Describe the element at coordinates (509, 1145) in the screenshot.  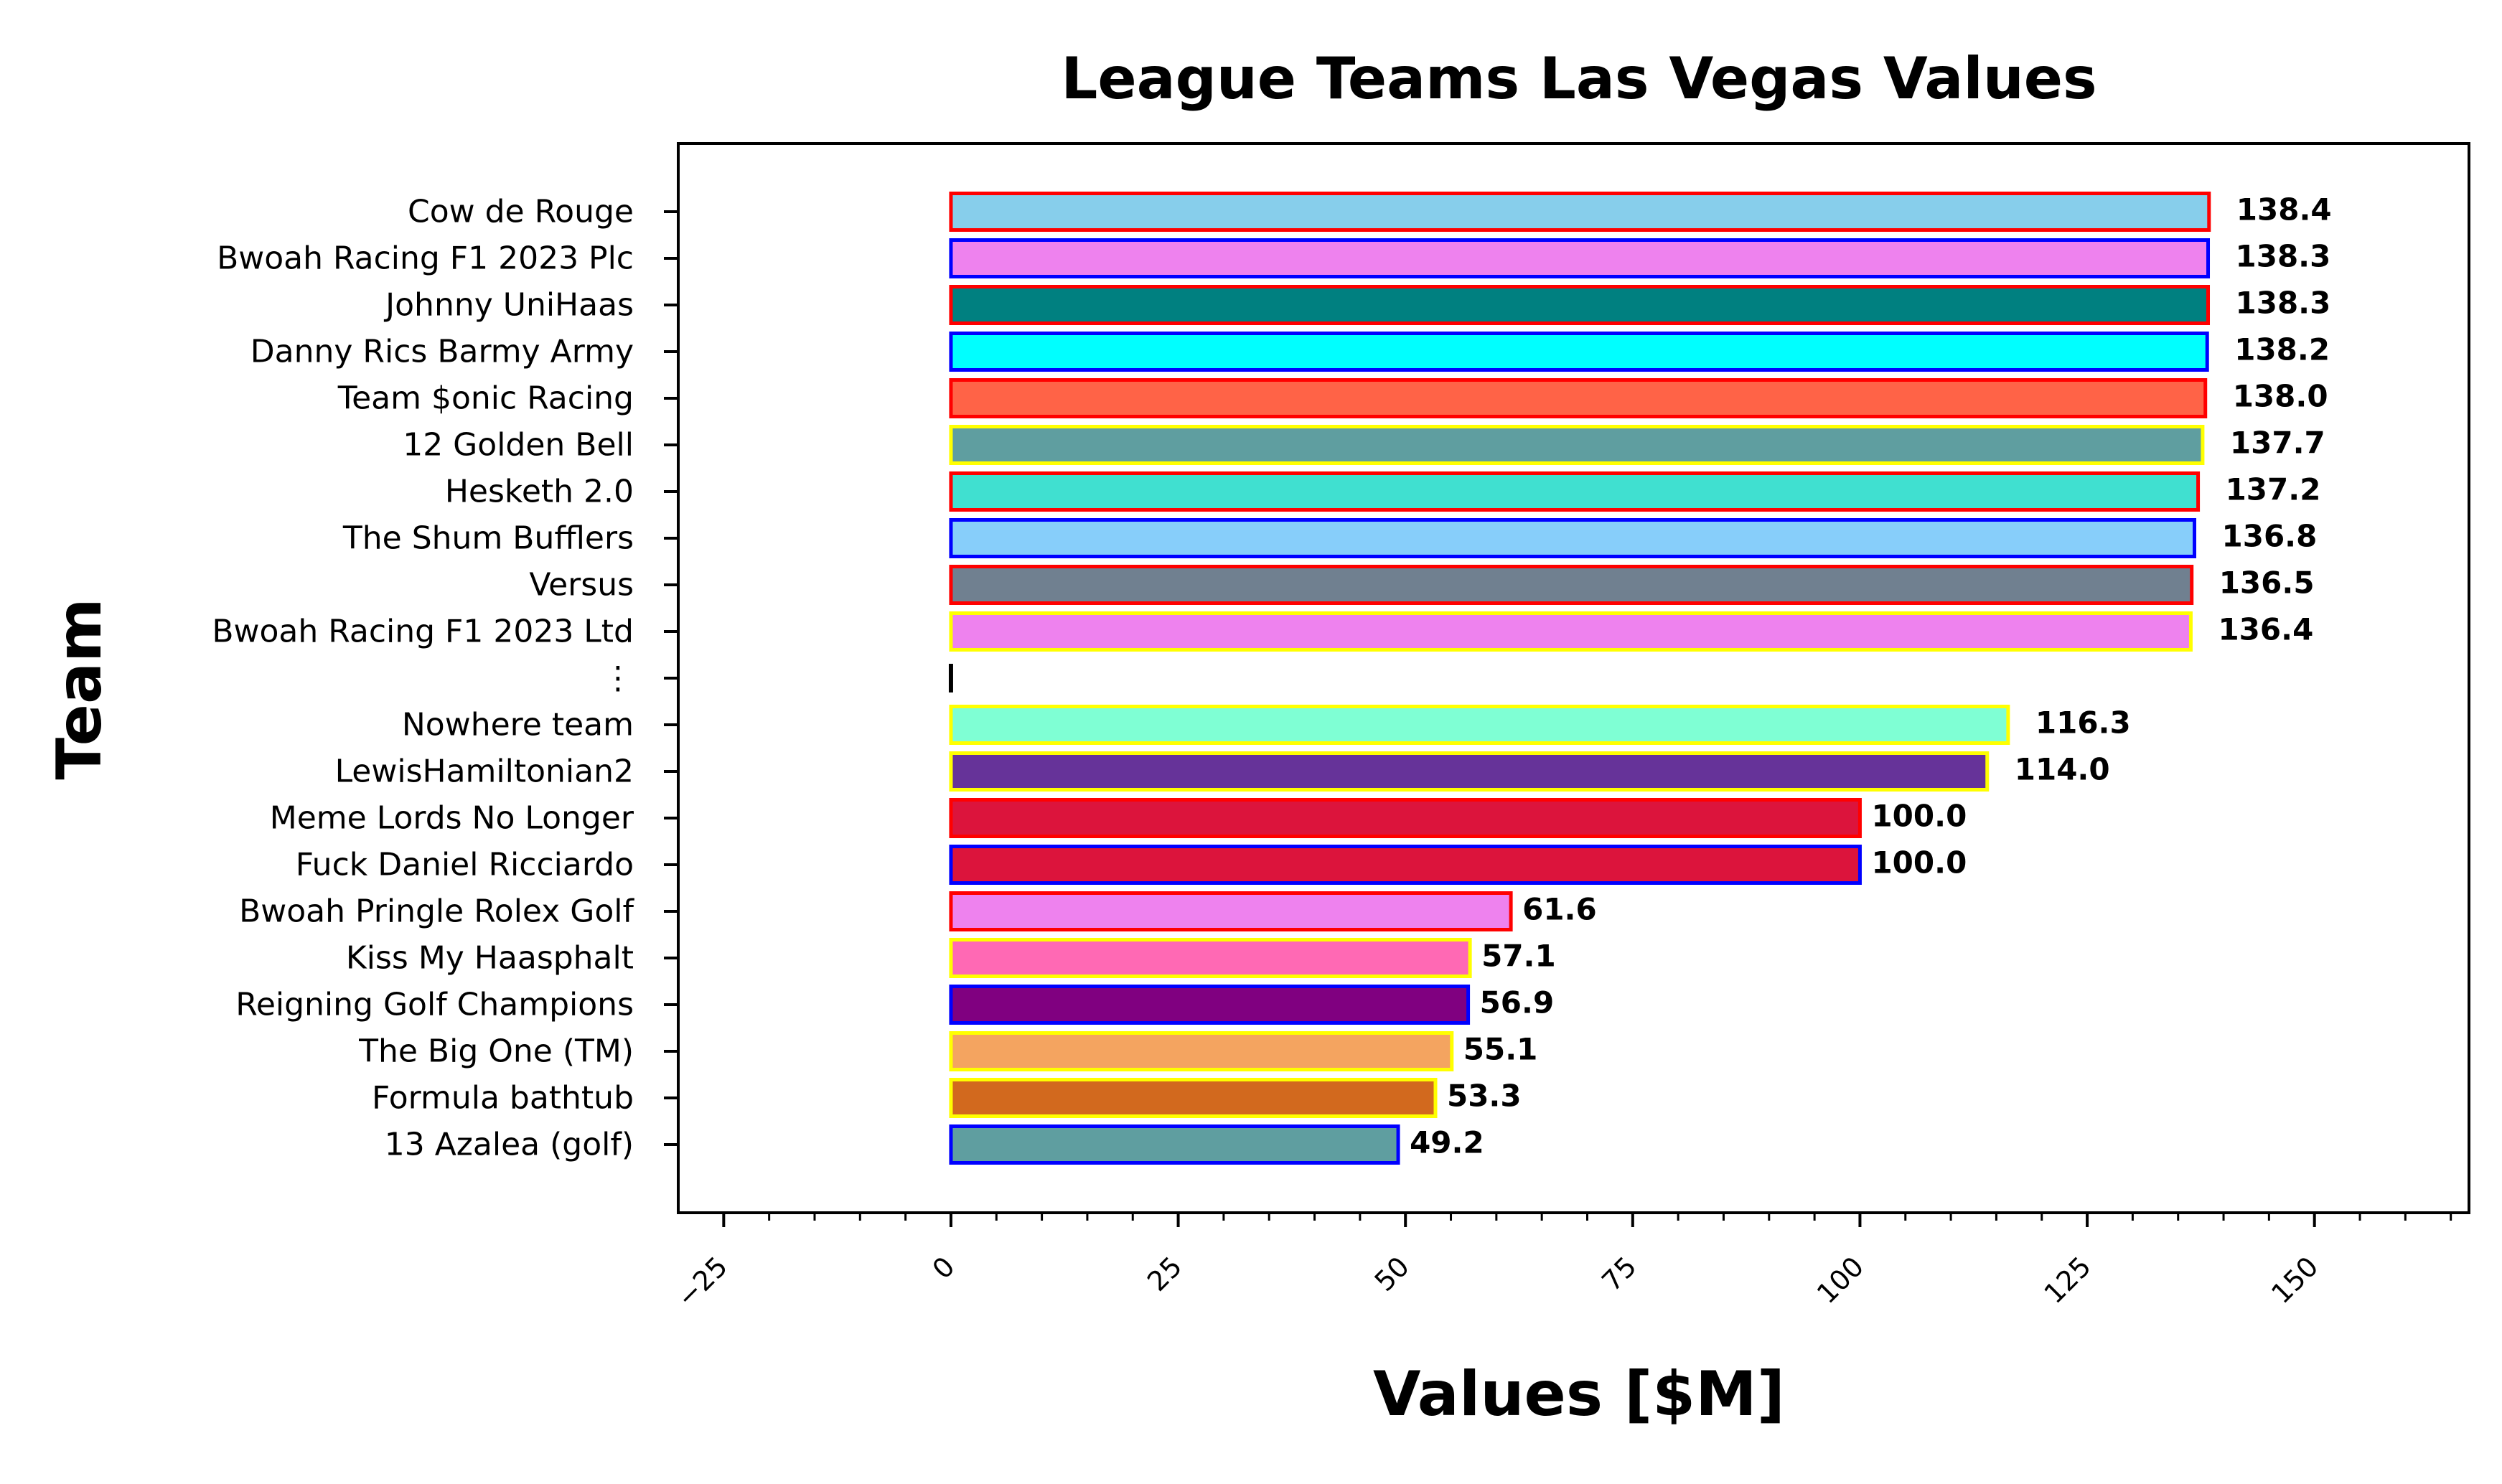
I see `y-tick-label: 13 Azalea (golf)` at that location.